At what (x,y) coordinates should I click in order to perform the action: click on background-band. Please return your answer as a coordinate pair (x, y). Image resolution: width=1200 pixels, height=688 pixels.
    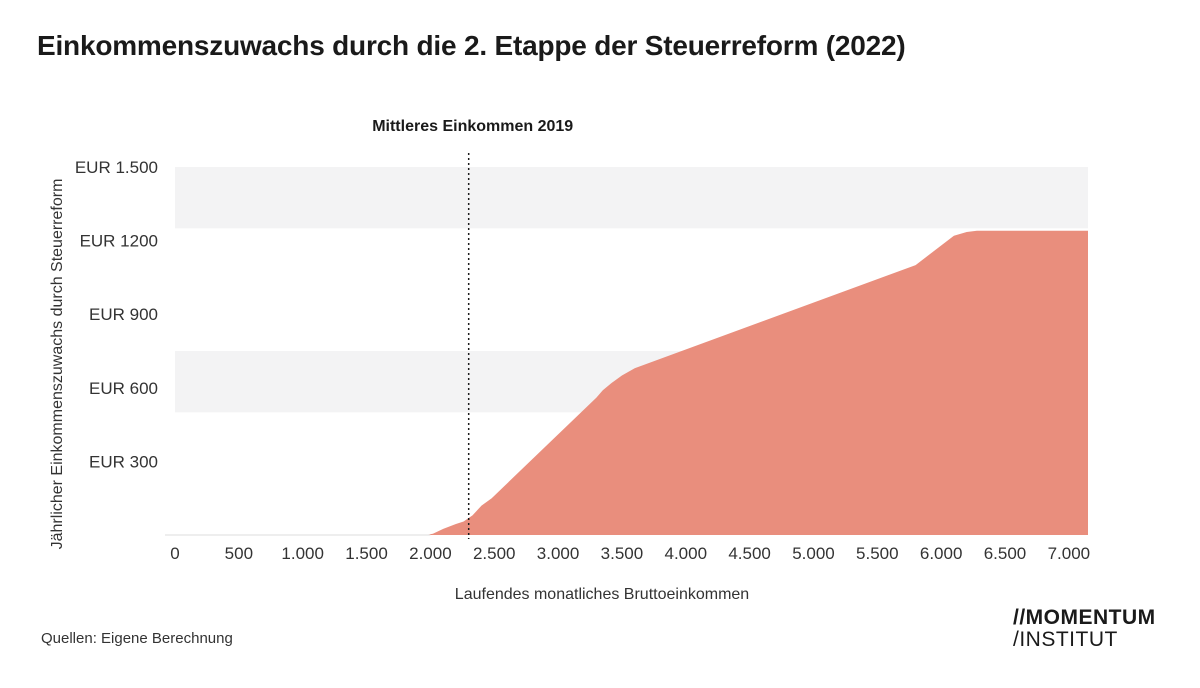
    Looking at the image, I should click on (631, 198).